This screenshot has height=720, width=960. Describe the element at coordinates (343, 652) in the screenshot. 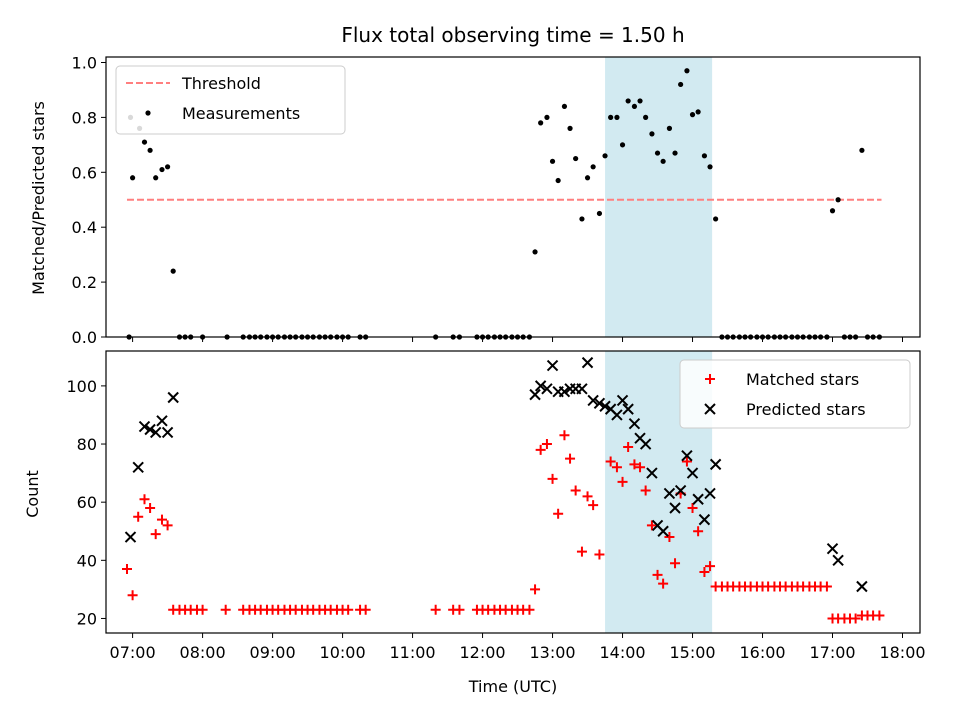

I see `xtick-label: 10:00` at that location.